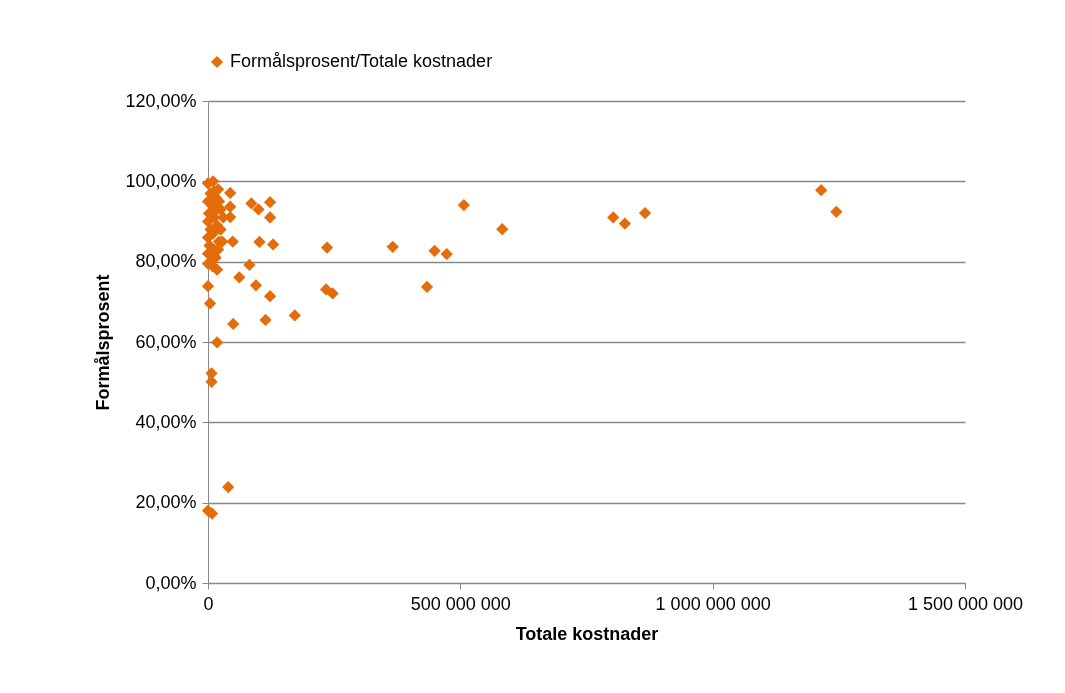 The height and width of the screenshot is (693, 1065). What do you see at coordinates (965, 603) in the screenshot?
I see `x-tick-label: 1 500 000 000` at bounding box center [965, 603].